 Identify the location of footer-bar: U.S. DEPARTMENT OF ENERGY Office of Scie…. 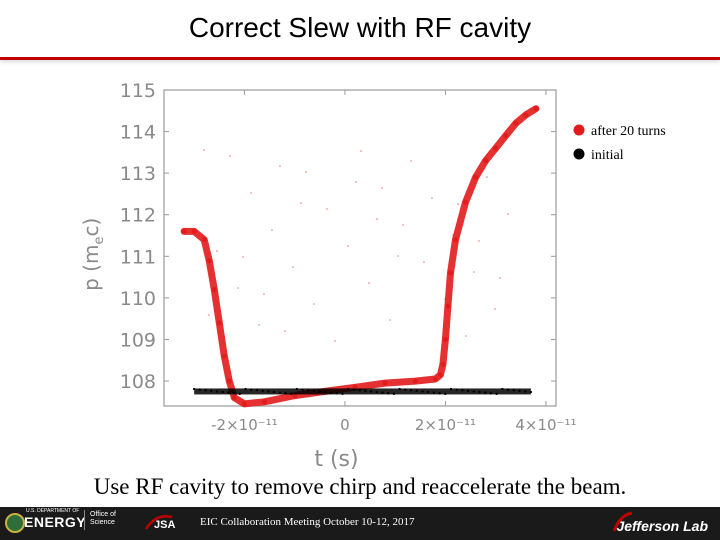
(360, 523).